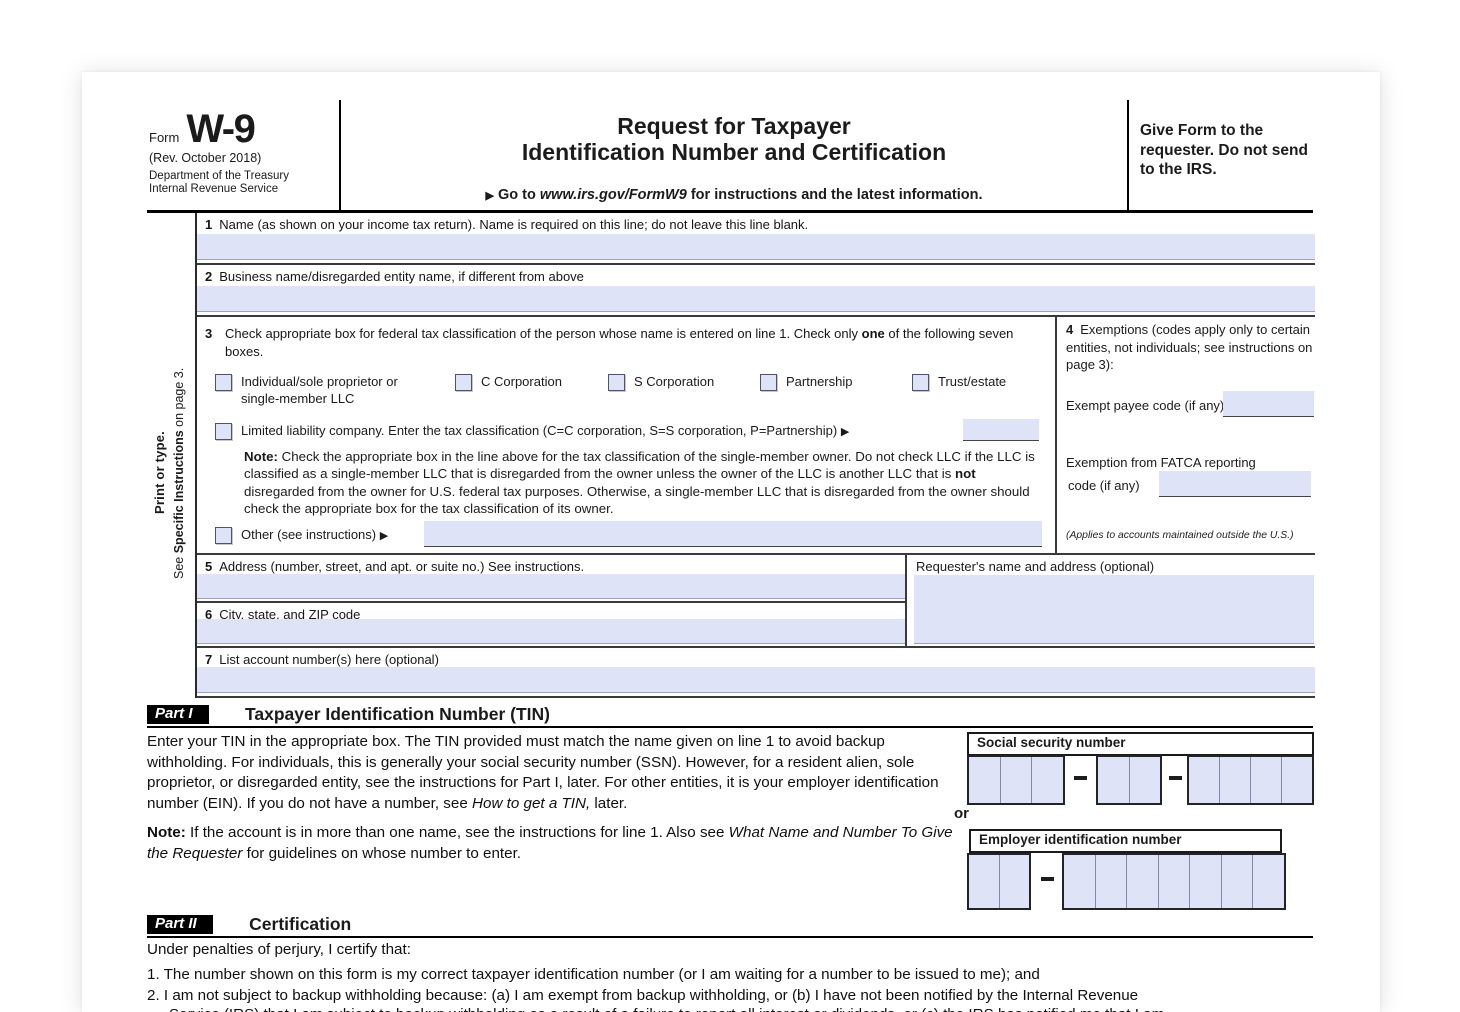  I want to click on exempt-payee-label: Exempt payee code (if any), so click(1145, 405).